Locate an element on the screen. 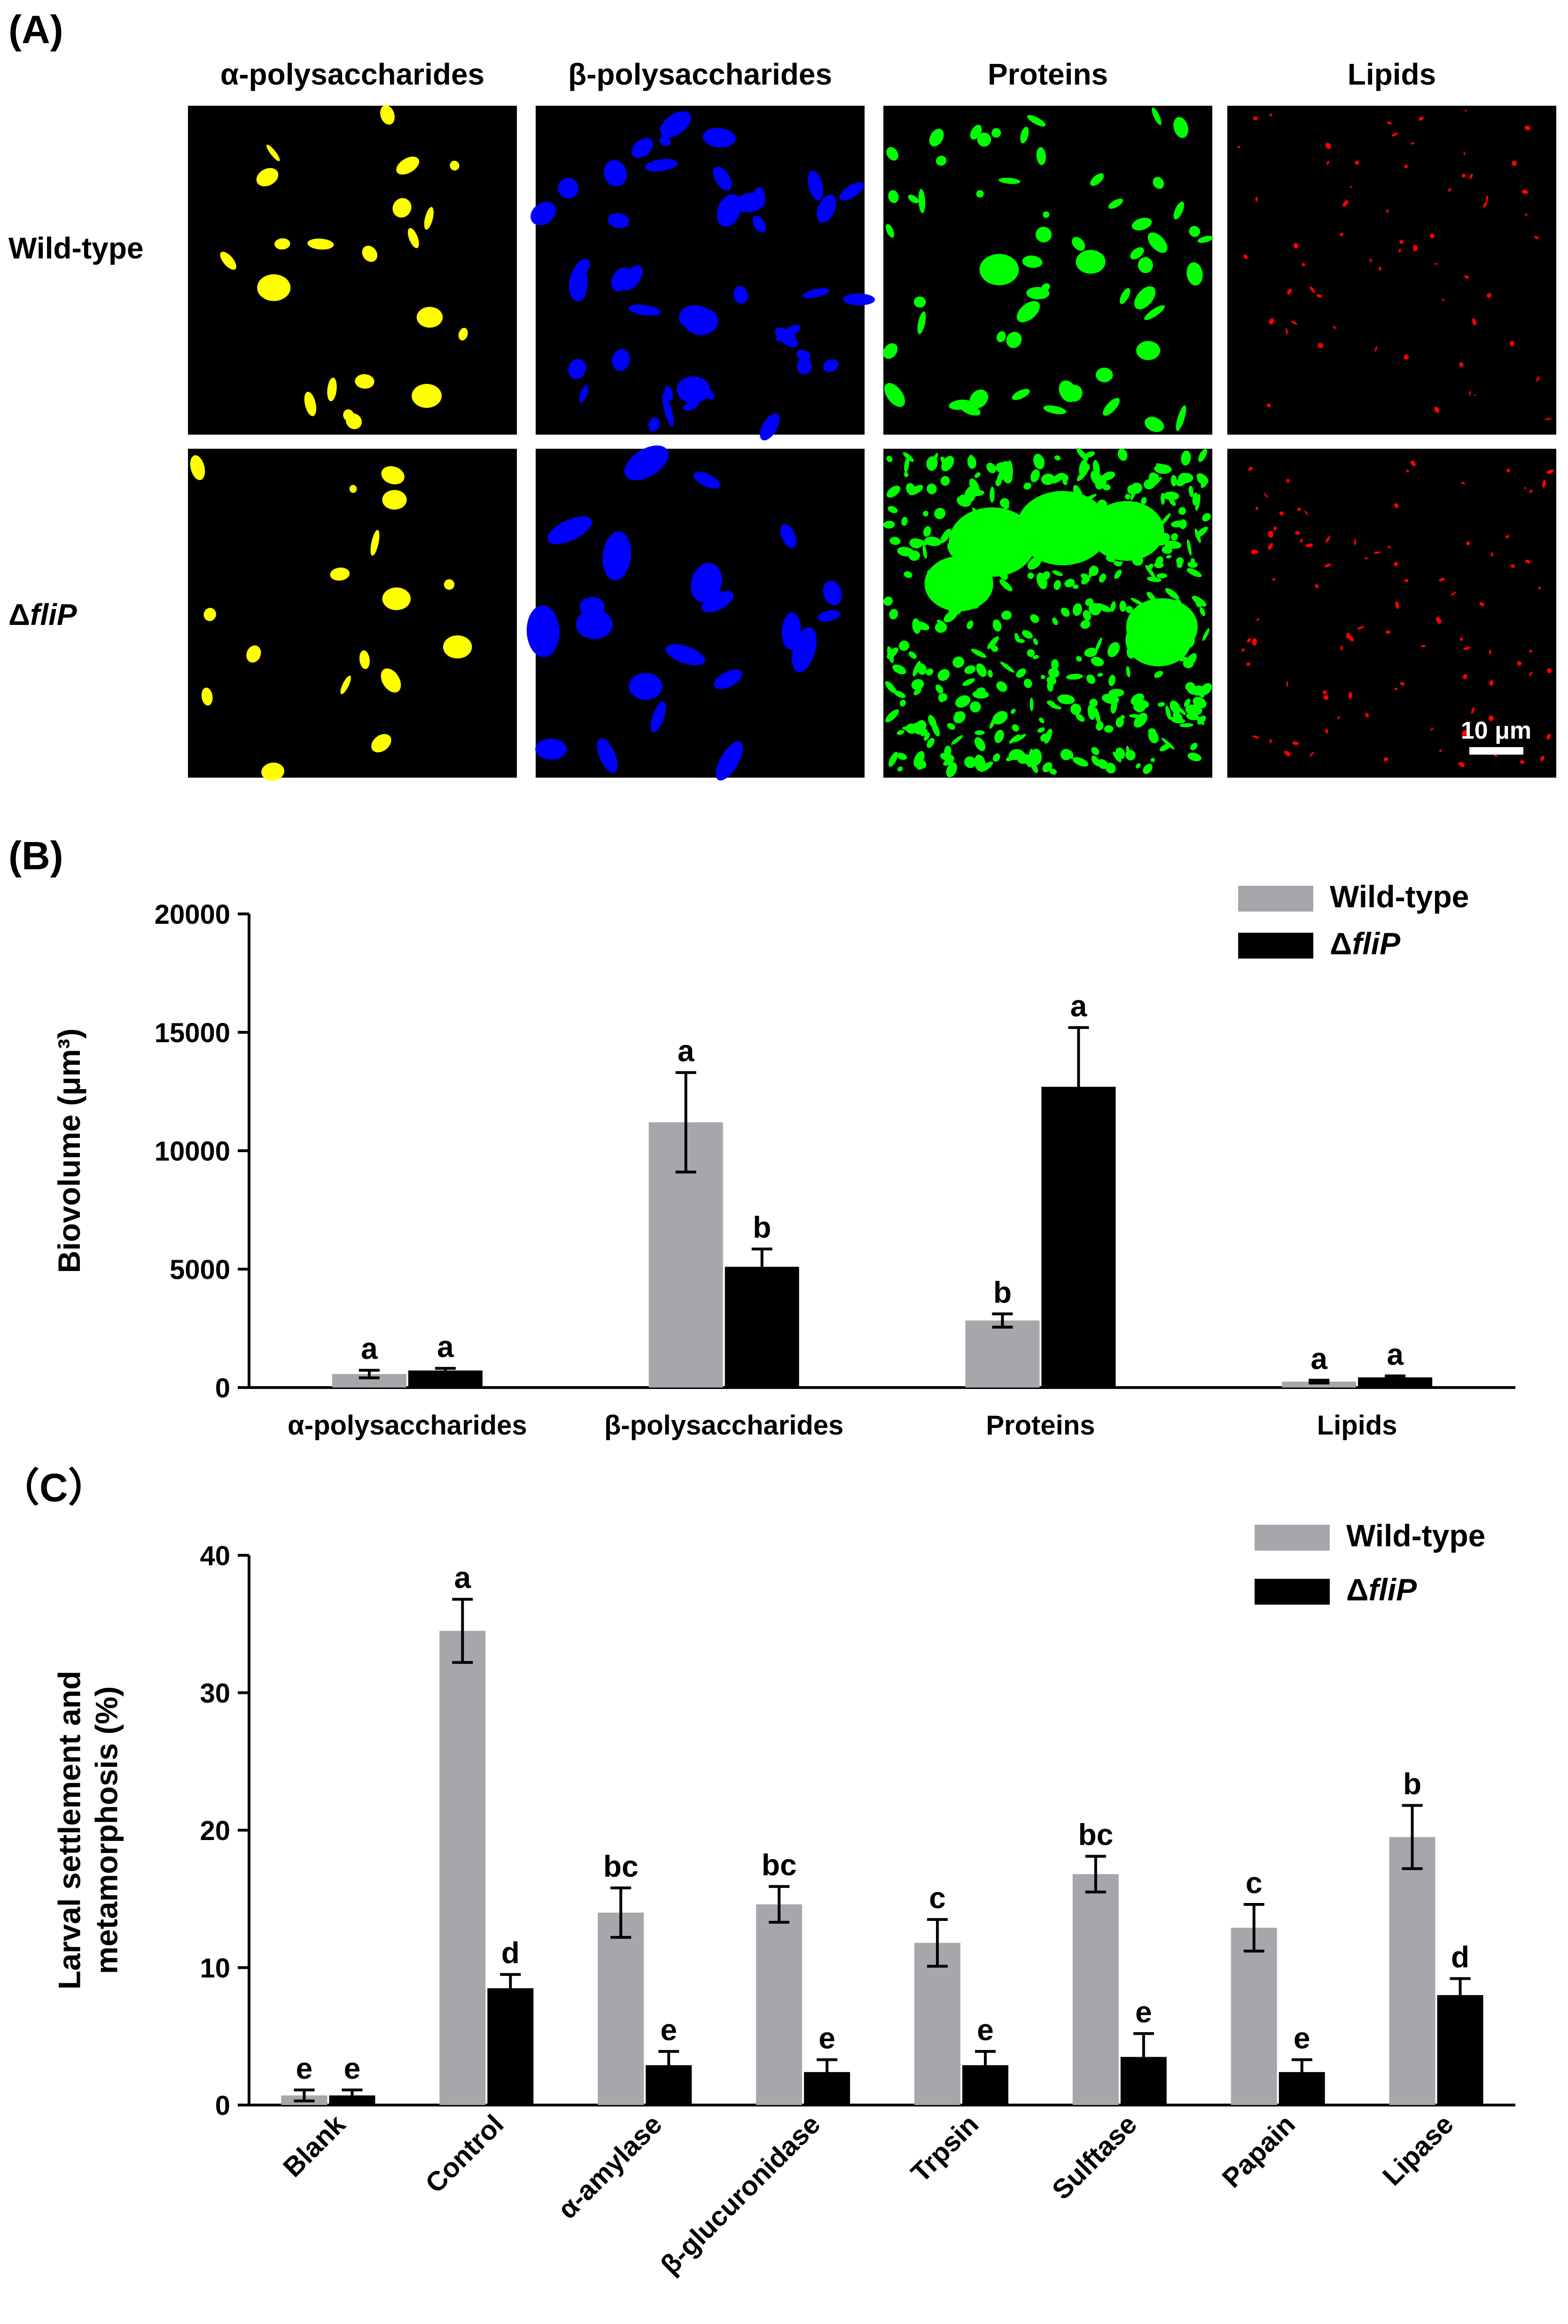 Image resolution: width=1568 pixels, height=2324 pixels. bar-wild-type-papain is located at coordinates (1254, 2016).